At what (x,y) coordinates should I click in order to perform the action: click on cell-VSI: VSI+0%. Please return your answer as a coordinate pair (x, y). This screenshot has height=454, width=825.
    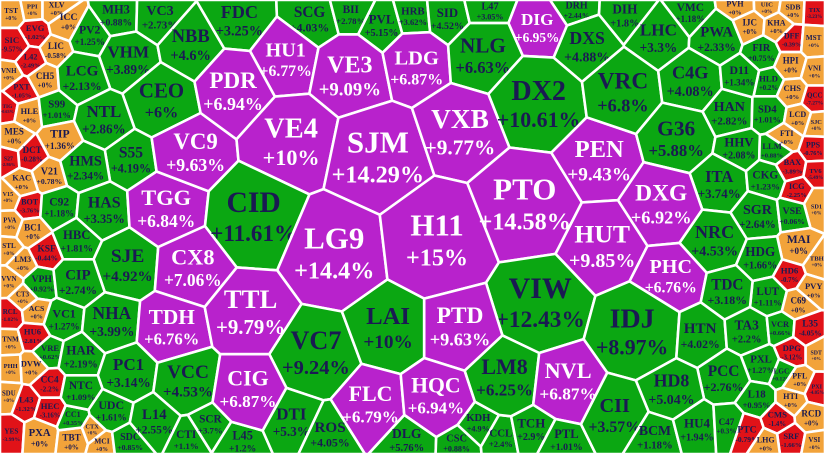
    Looking at the image, I should click on (812, 441).